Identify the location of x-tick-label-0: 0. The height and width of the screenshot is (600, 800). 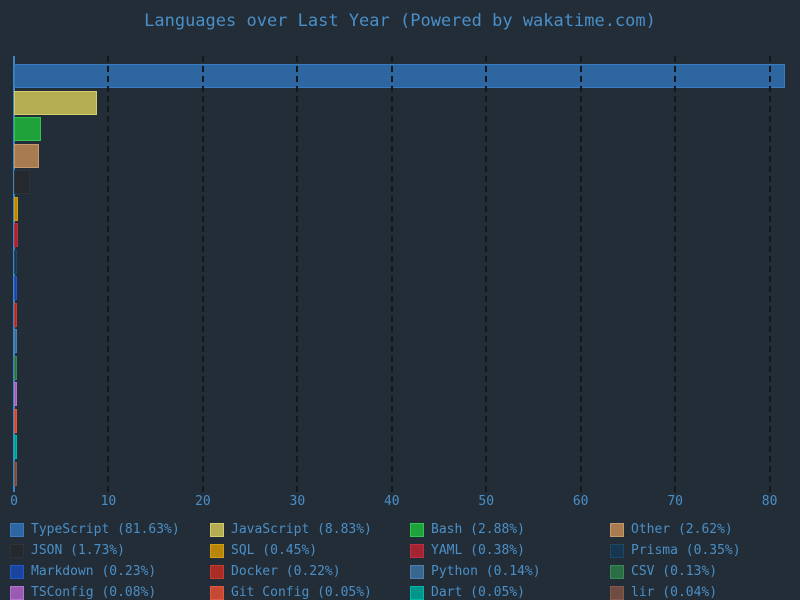
(14, 501).